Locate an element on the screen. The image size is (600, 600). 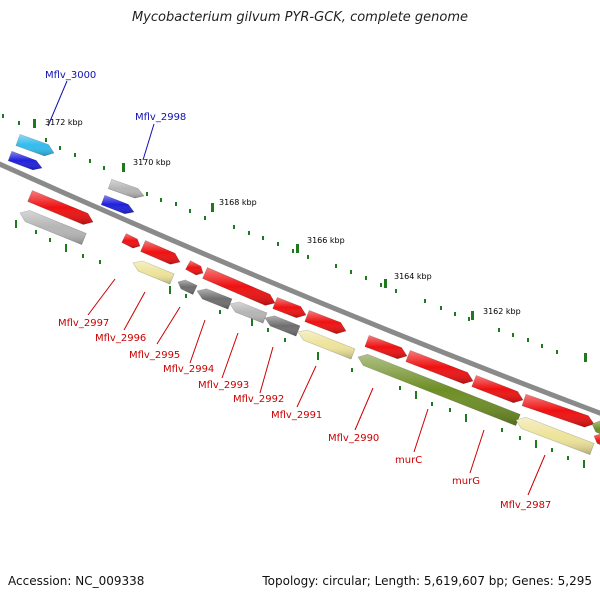
accession-label: Accession: NC_009338 is located at coordinates (76, 581).